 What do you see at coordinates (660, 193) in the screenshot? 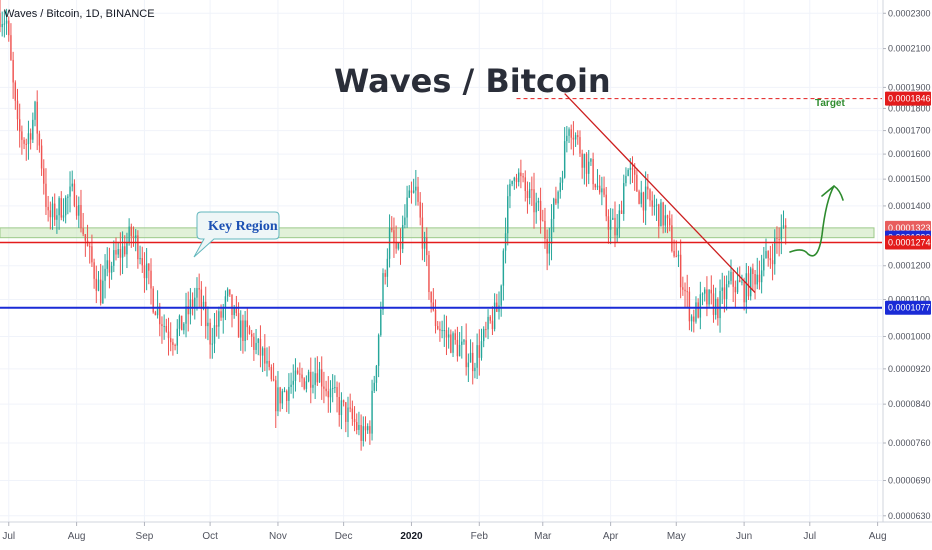
I see `downtrend-line` at bounding box center [660, 193].